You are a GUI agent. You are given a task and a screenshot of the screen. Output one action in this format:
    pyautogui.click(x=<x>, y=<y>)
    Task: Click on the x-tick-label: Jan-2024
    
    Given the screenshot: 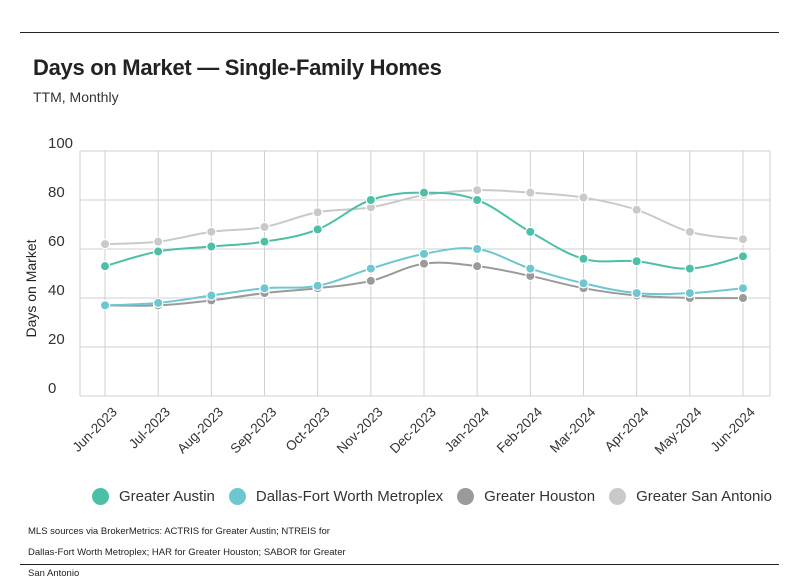 What is the action you would take?
    pyautogui.click(x=467, y=429)
    